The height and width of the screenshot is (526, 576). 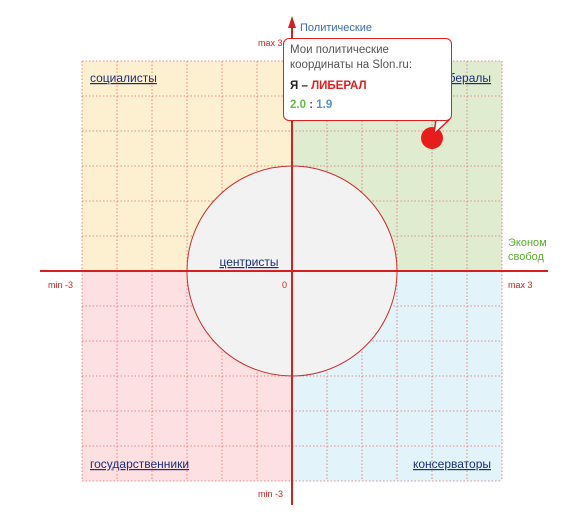 What do you see at coordinates (270, 43) in the screenshot?
I see `y-tick-max: max 3` at bounding box center [270, 43].